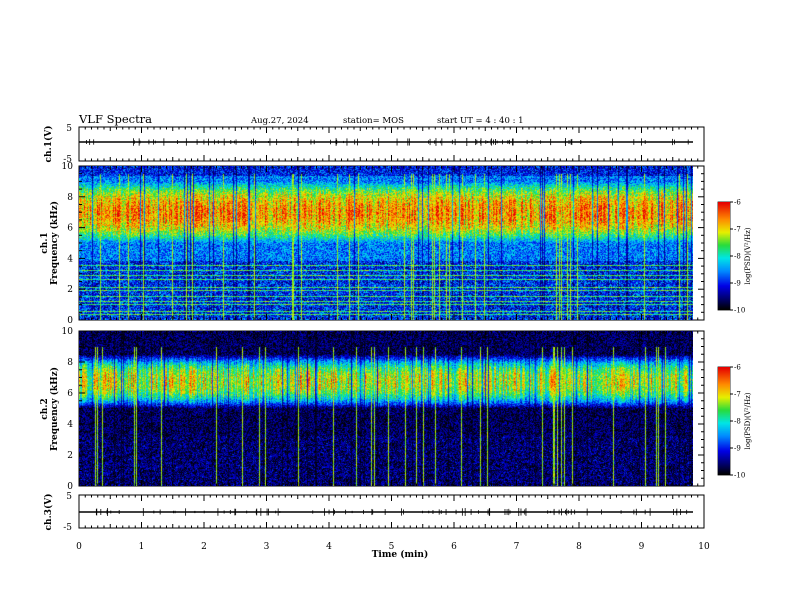 The image size is (792, 612). Describe the element at coordinates (142, 547) in the screenshot. I see `x-tick-label: 1` at that location.